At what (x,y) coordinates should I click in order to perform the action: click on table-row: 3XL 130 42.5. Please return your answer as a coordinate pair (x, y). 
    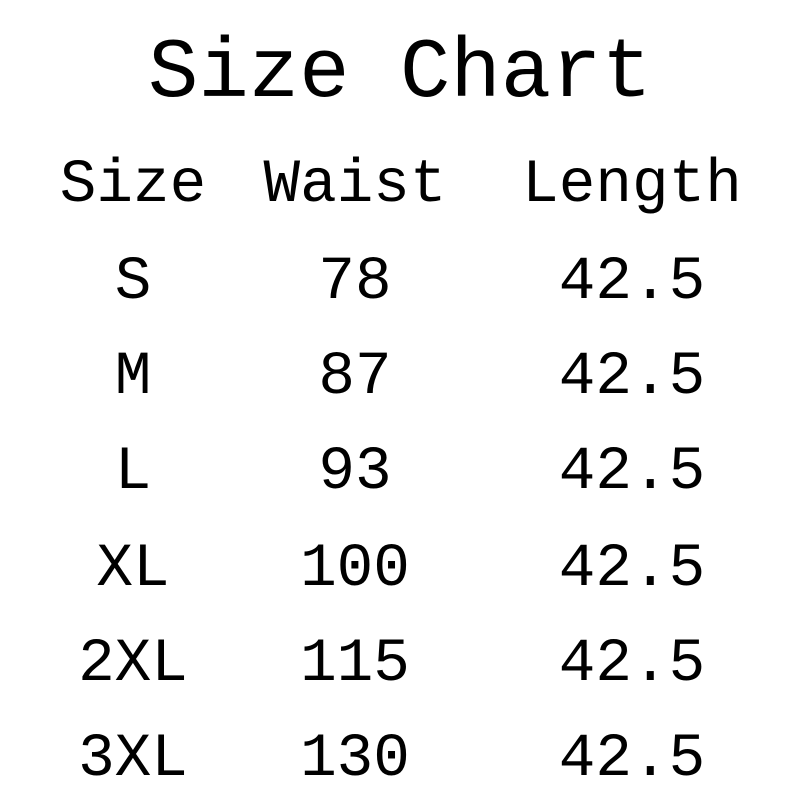
    Looking at the image, I should click on (400, 759).